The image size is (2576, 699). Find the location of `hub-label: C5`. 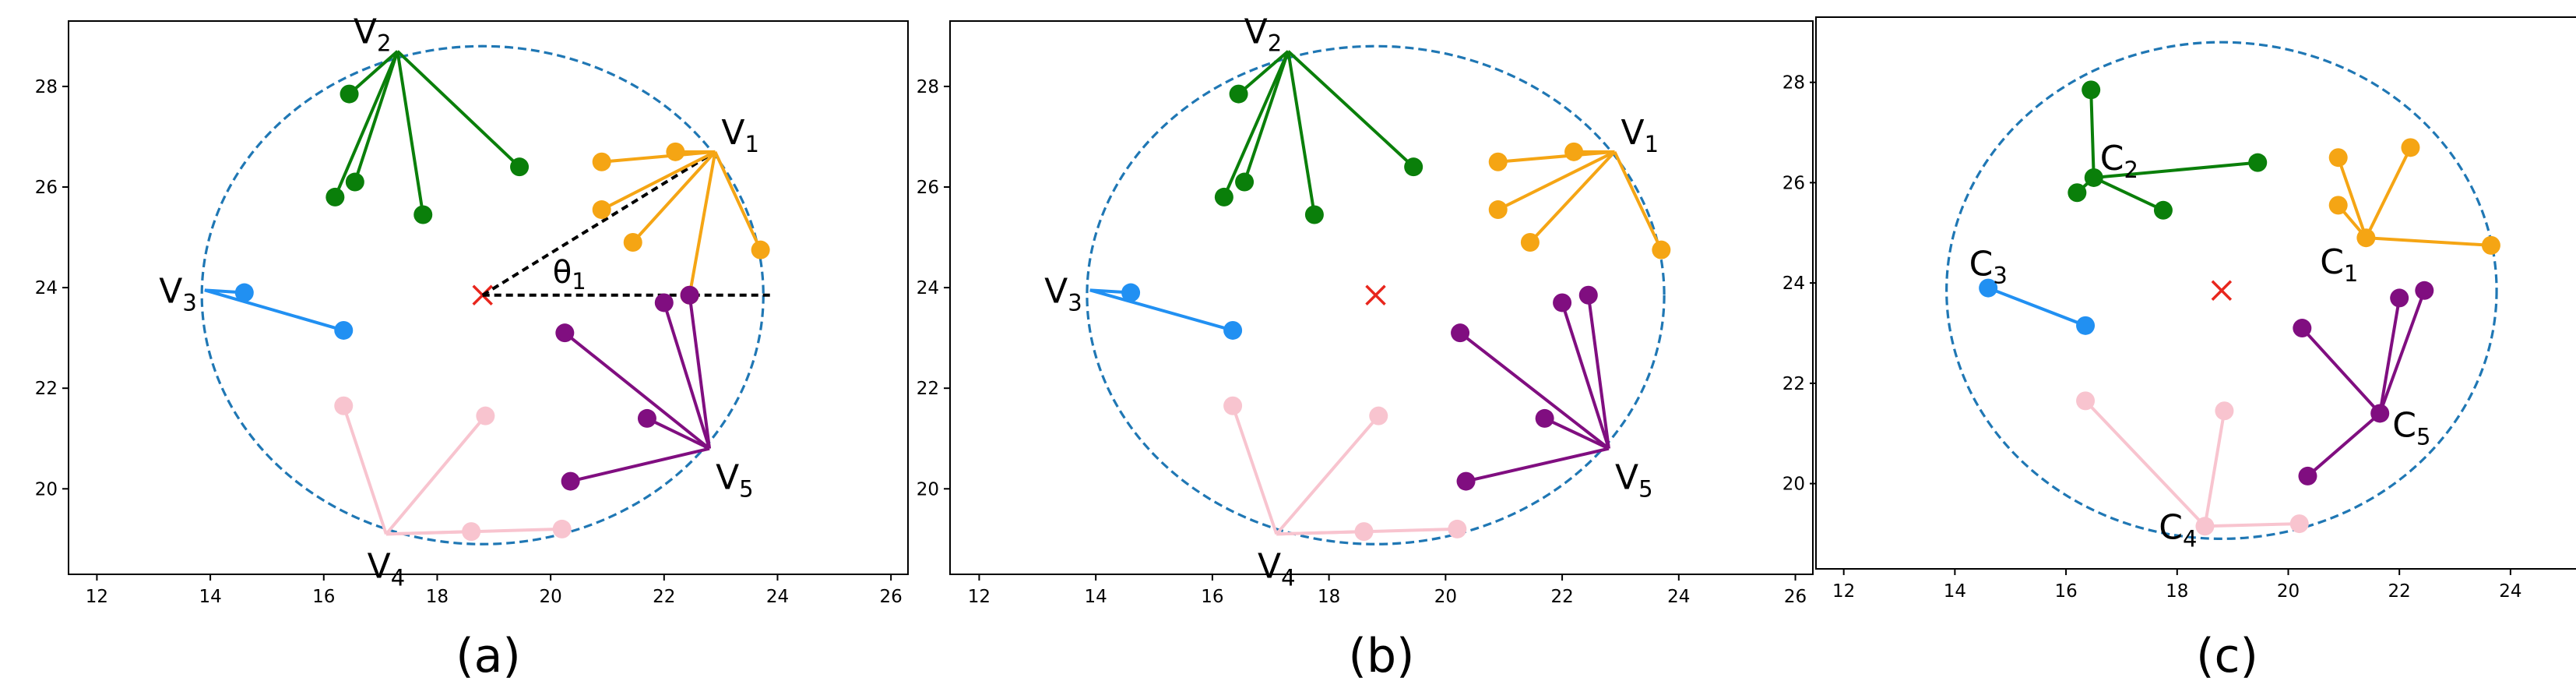

hub-label: C5 is located at coordinates (2411, 427).